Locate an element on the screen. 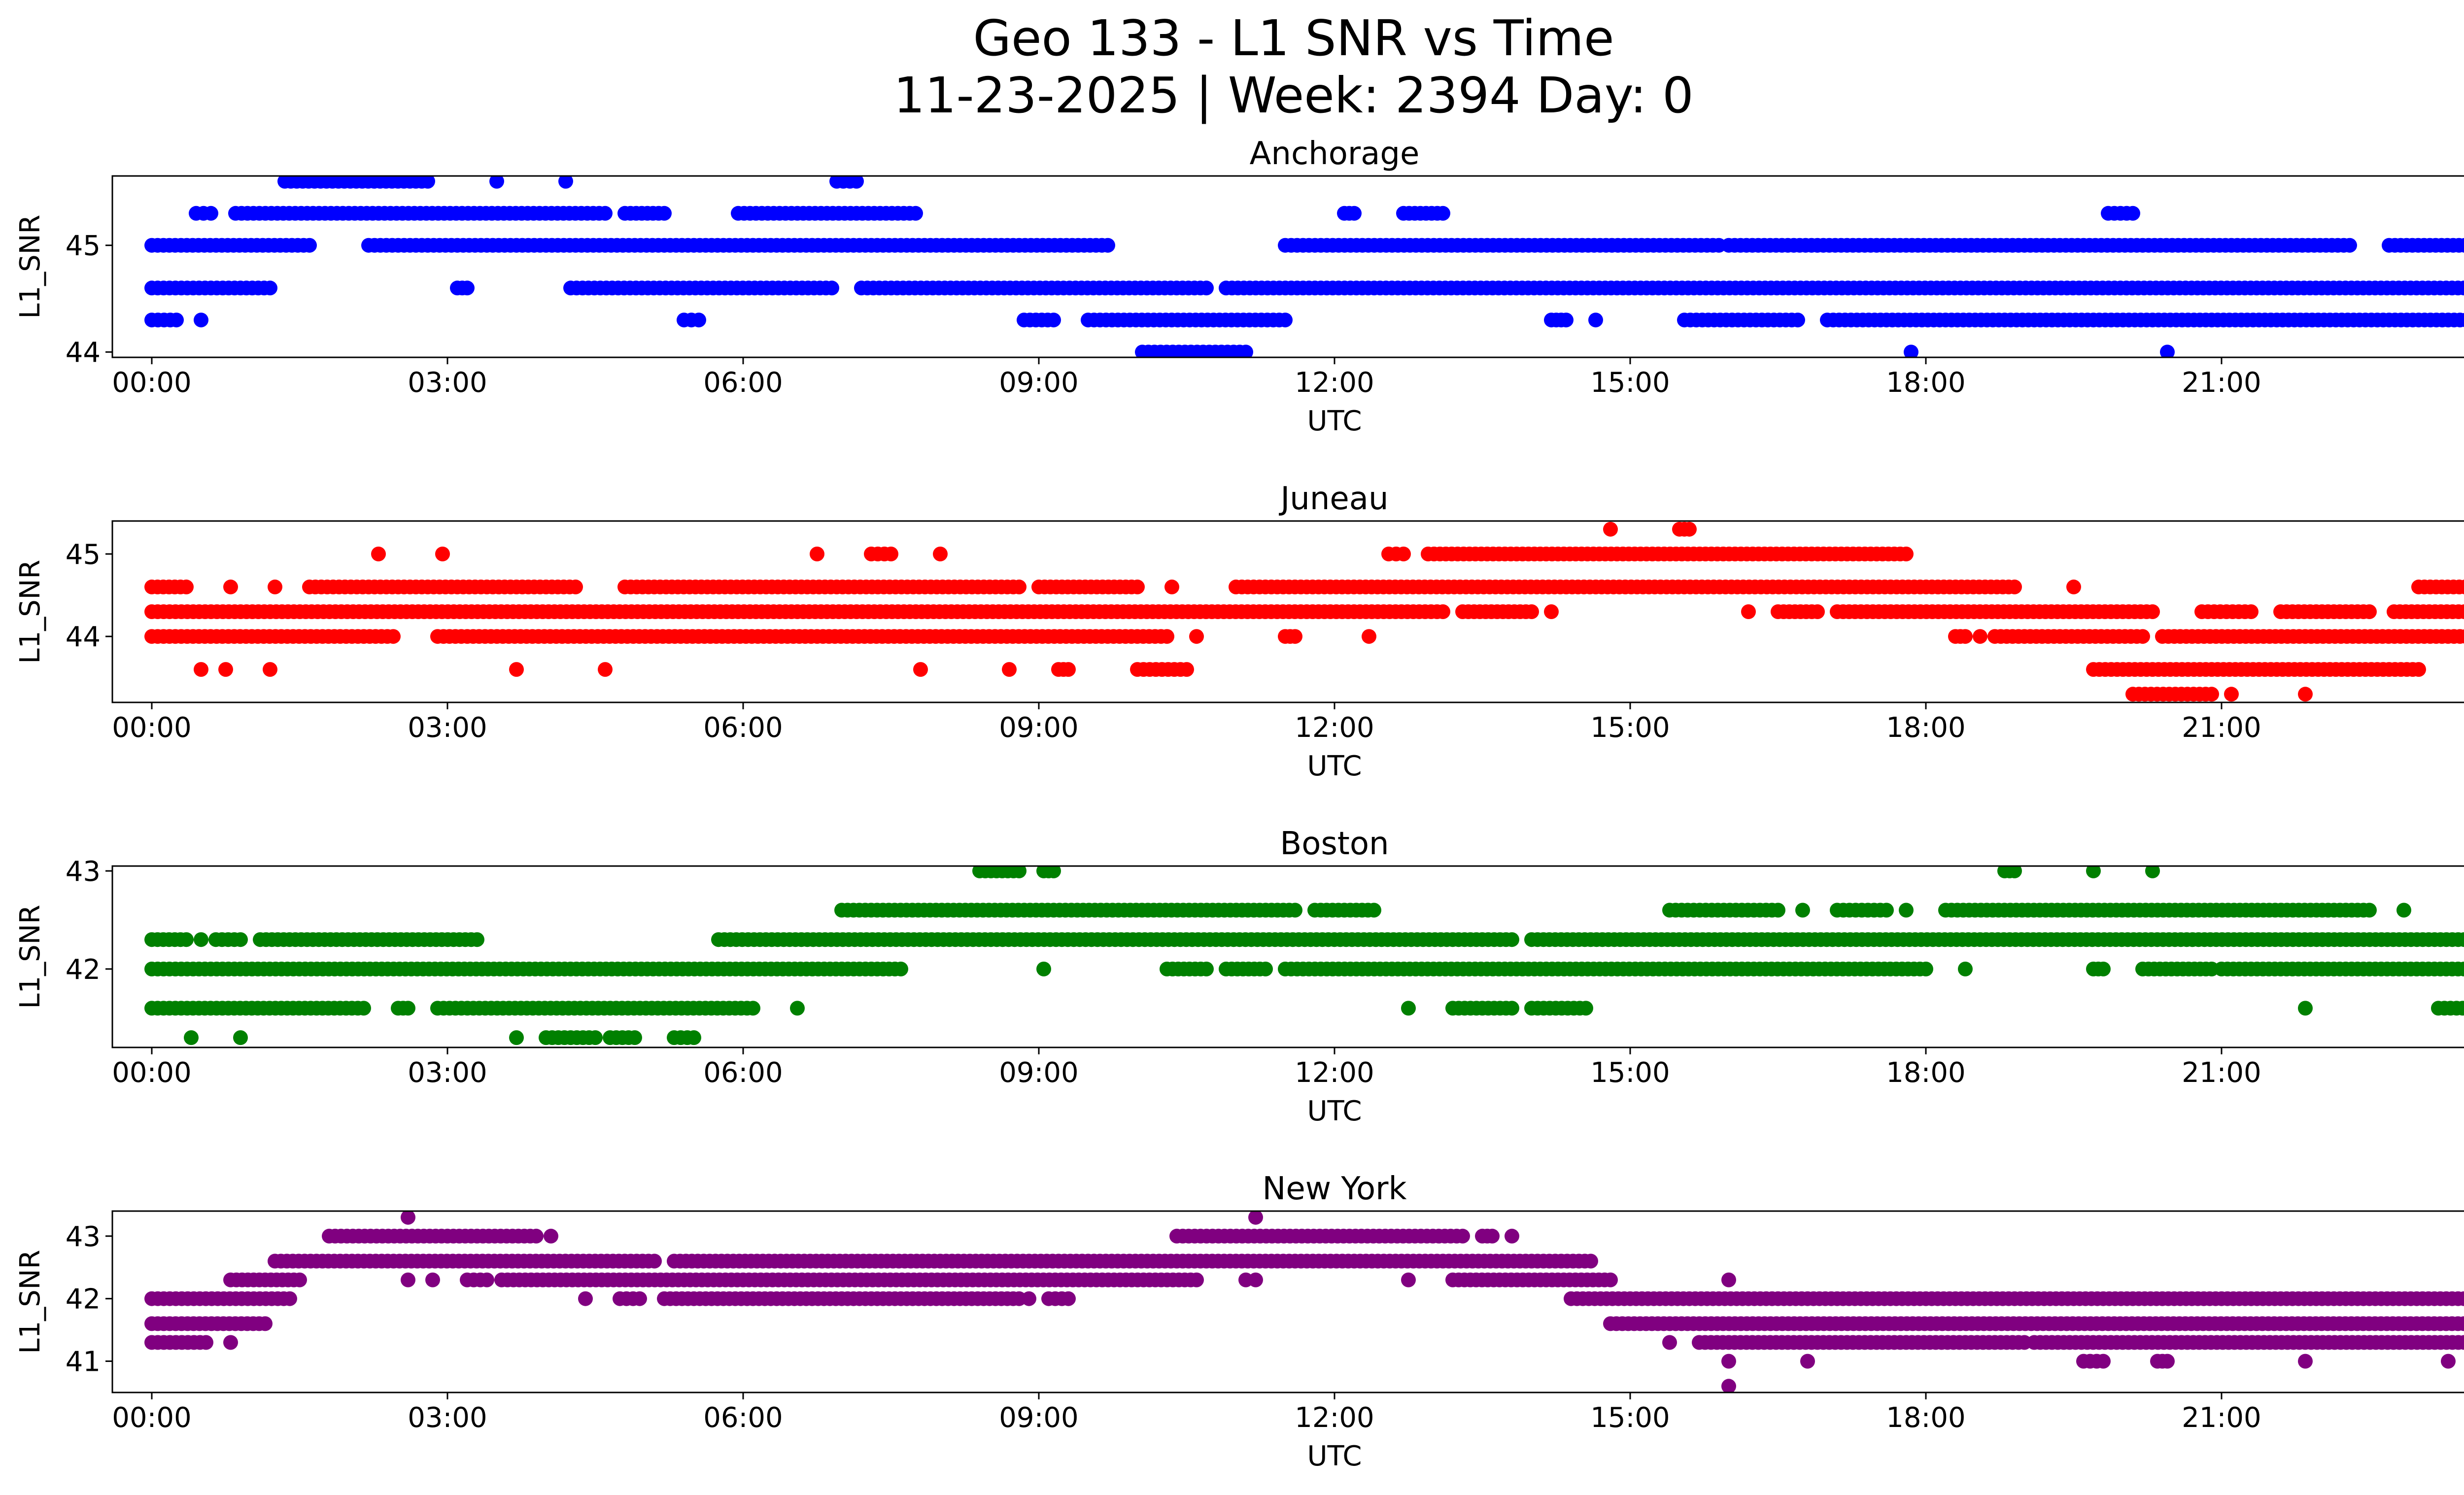  y-axis-label: L1_SNR is located at coordinates (30, 956).